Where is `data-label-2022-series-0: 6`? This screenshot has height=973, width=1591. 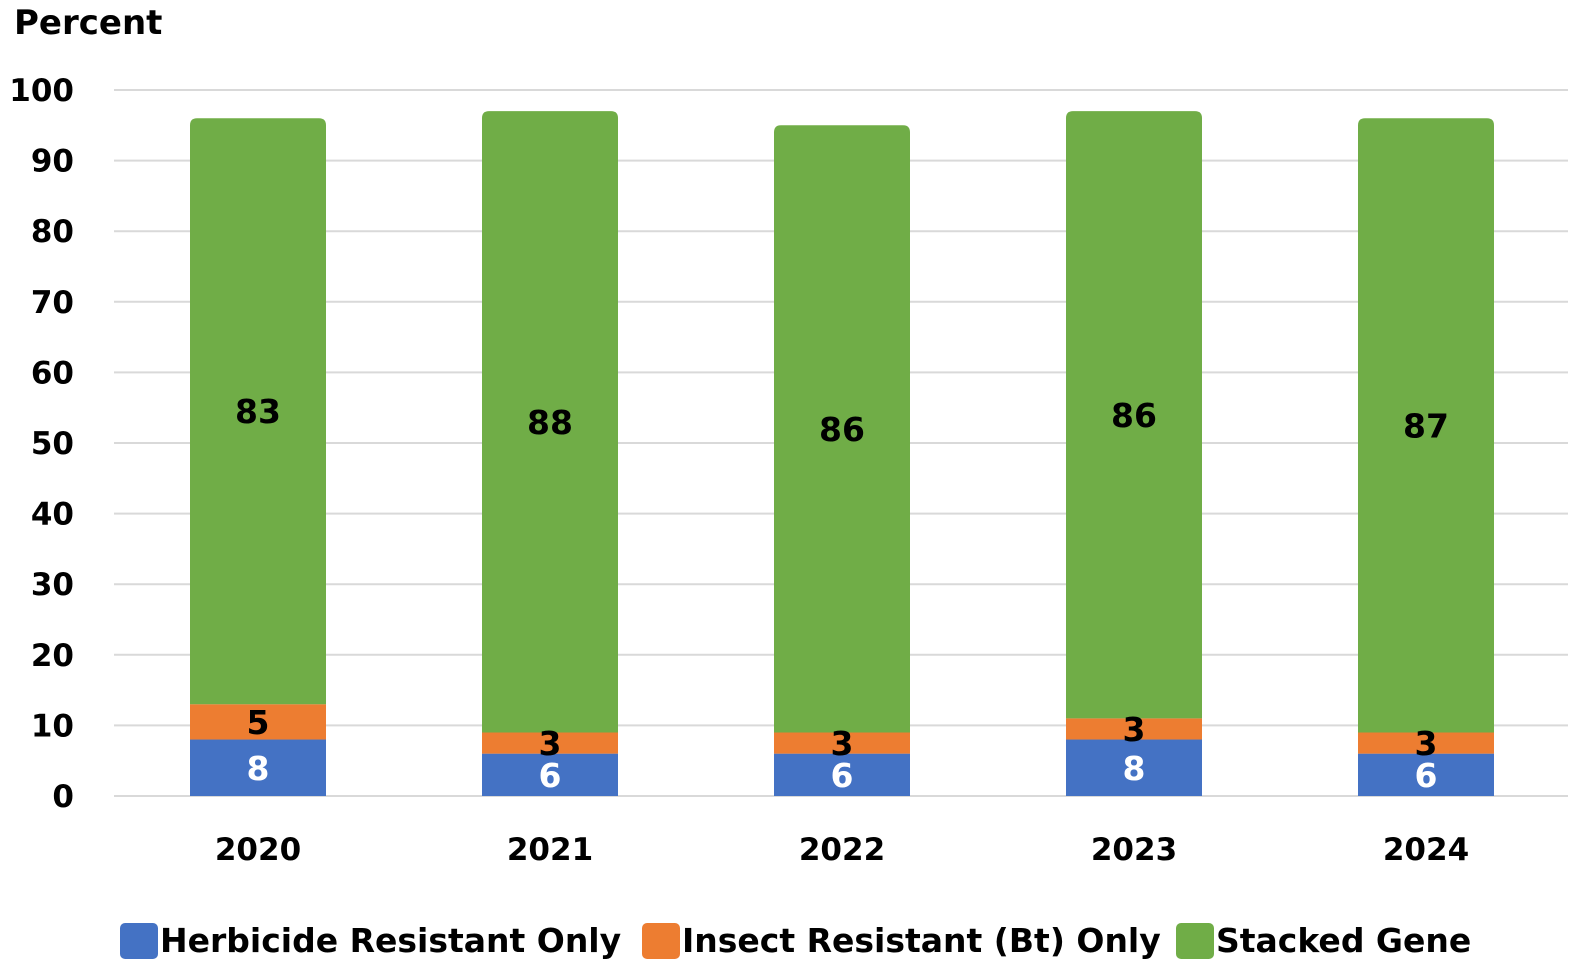
data-label-2022-series-0: 6 is located at coordinates (842, 775).